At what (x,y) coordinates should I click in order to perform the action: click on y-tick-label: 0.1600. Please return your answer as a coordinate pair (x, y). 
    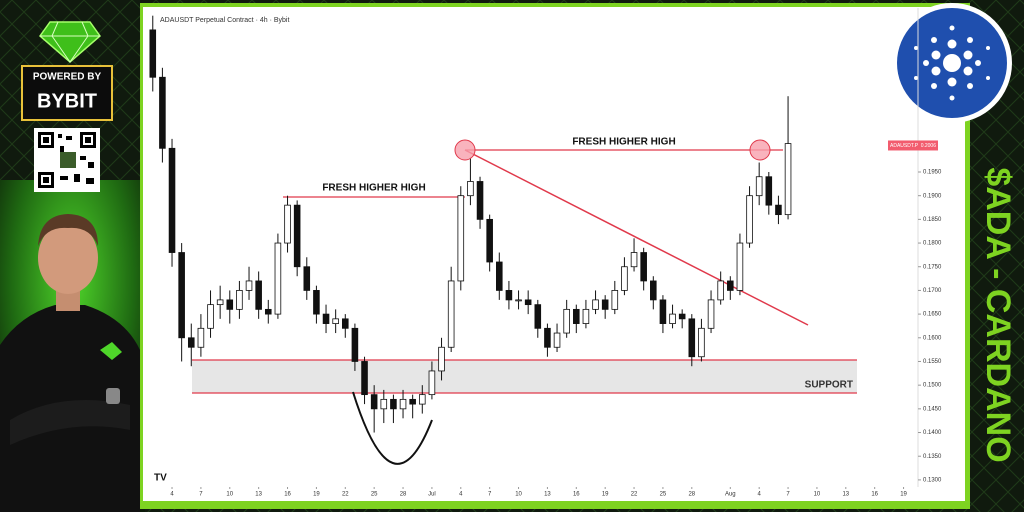
    Looking at the image, I should click on (932, 338).